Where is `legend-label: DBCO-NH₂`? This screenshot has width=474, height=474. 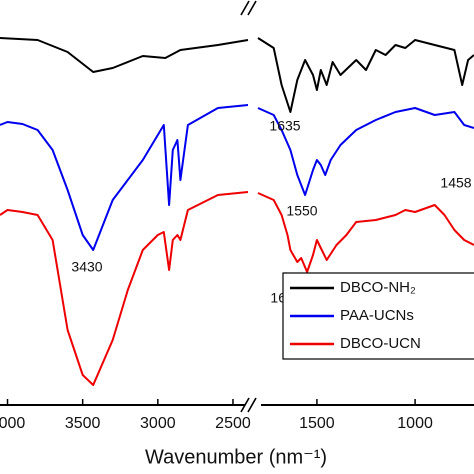 legend-label: DBCO-NH₂ is located at coordinates (378, 287).